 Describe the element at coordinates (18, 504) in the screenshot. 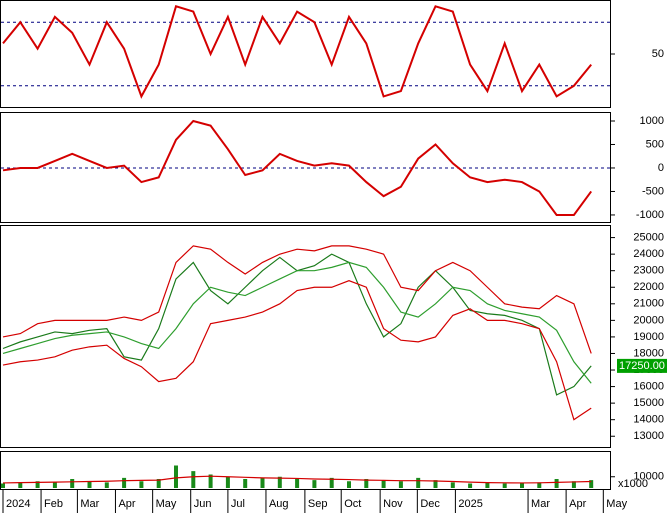

I see `x-tick-label: 2024` at that location.